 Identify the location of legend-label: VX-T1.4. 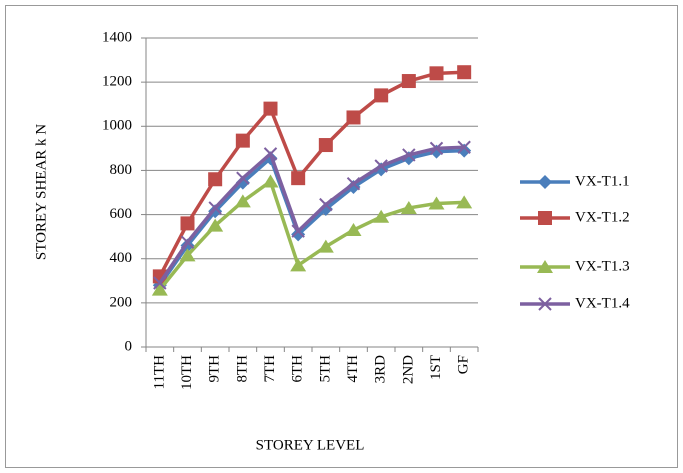
(602, 303).